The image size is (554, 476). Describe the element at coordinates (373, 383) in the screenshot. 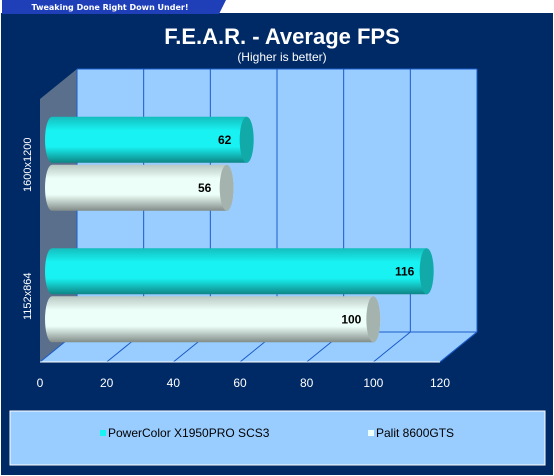

I see `x-tick-label: 100` at that location.